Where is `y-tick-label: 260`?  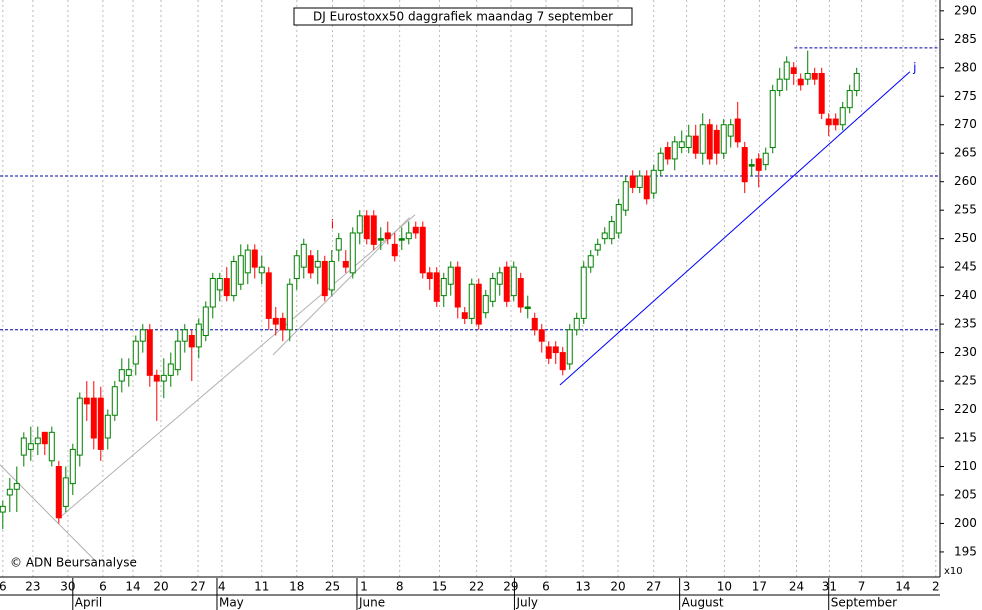 y-tick-label: 260 is located at coordinates (965, 181).